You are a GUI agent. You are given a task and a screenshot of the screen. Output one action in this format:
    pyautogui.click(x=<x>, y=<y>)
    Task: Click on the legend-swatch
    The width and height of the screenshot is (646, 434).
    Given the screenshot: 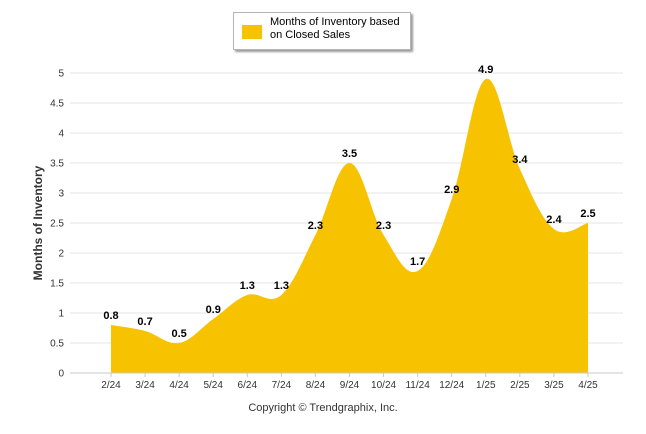 What is the action you would take?
    pyautogui.click(x=252, y=32)
    